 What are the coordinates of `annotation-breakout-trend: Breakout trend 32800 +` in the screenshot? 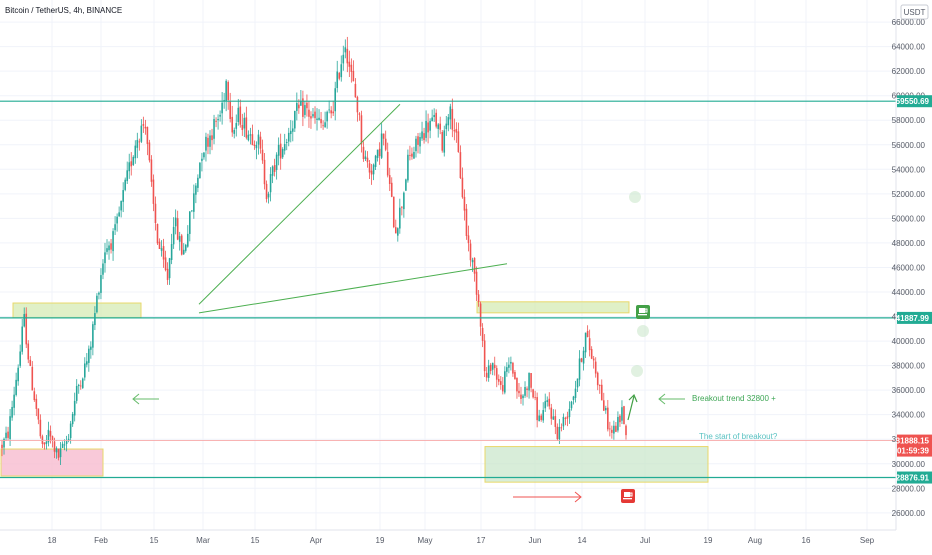 It's located at (734, 398).